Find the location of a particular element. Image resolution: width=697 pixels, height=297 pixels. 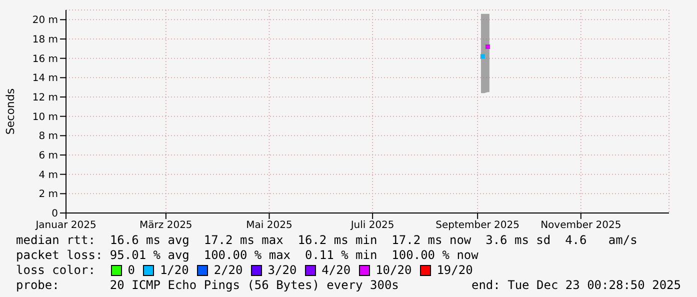

y-tick-label: 16 m is located at coordinates (45, 59).